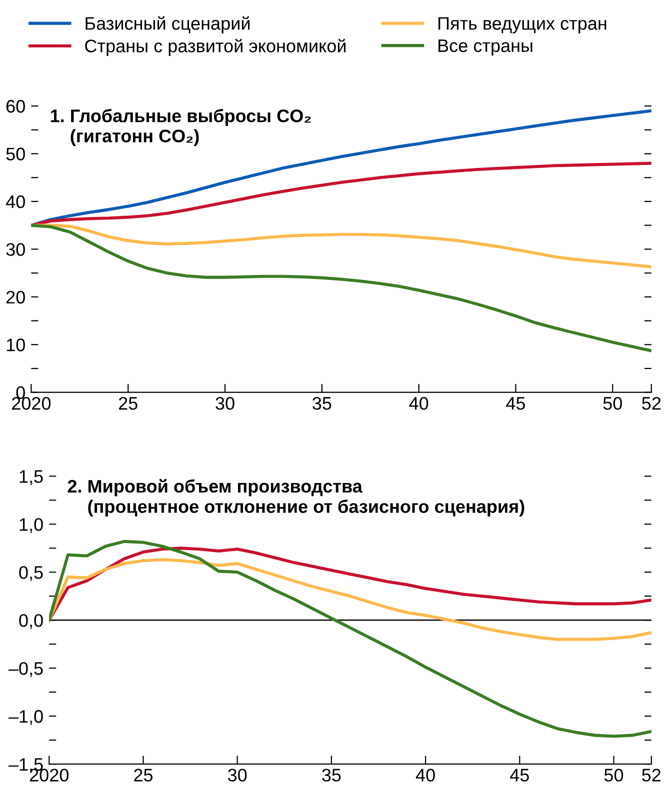  Describe the element at coordinates (31, 478) in the screenshot. I see `y-tick-label: 1,5` at that location.